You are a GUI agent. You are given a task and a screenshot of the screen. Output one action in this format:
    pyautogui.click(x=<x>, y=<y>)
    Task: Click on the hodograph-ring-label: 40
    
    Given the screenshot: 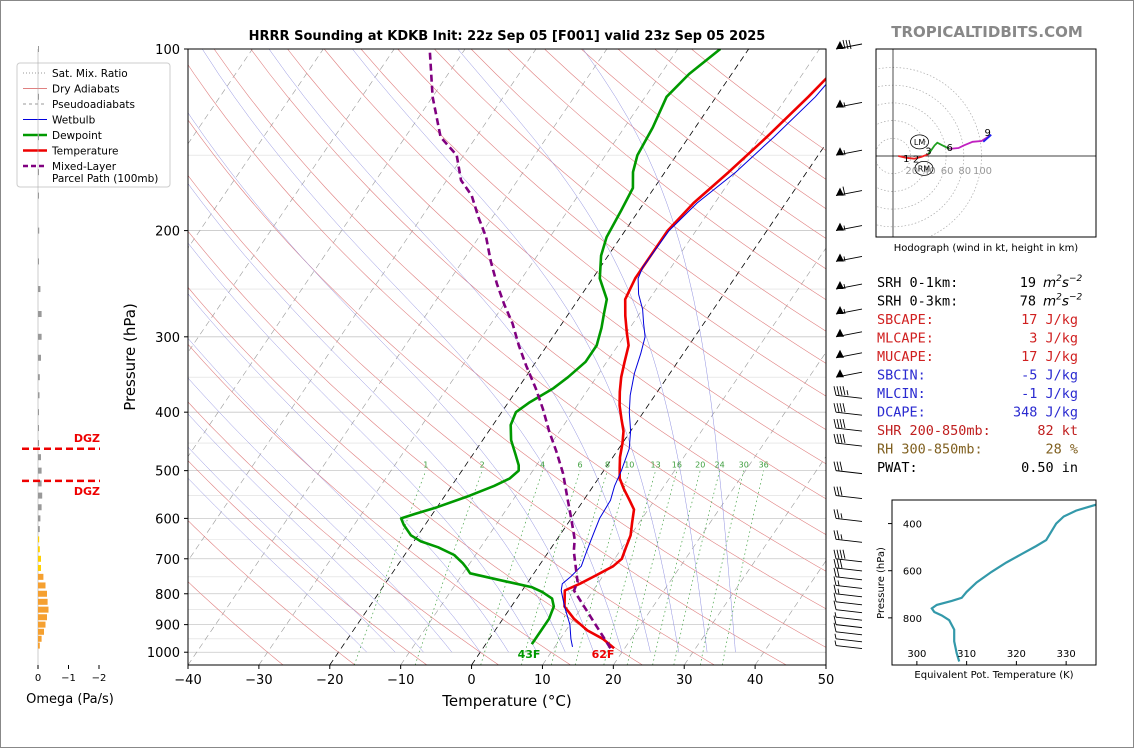 What is the action you would take?
    pyautogui.click(x=929, y=171)
    